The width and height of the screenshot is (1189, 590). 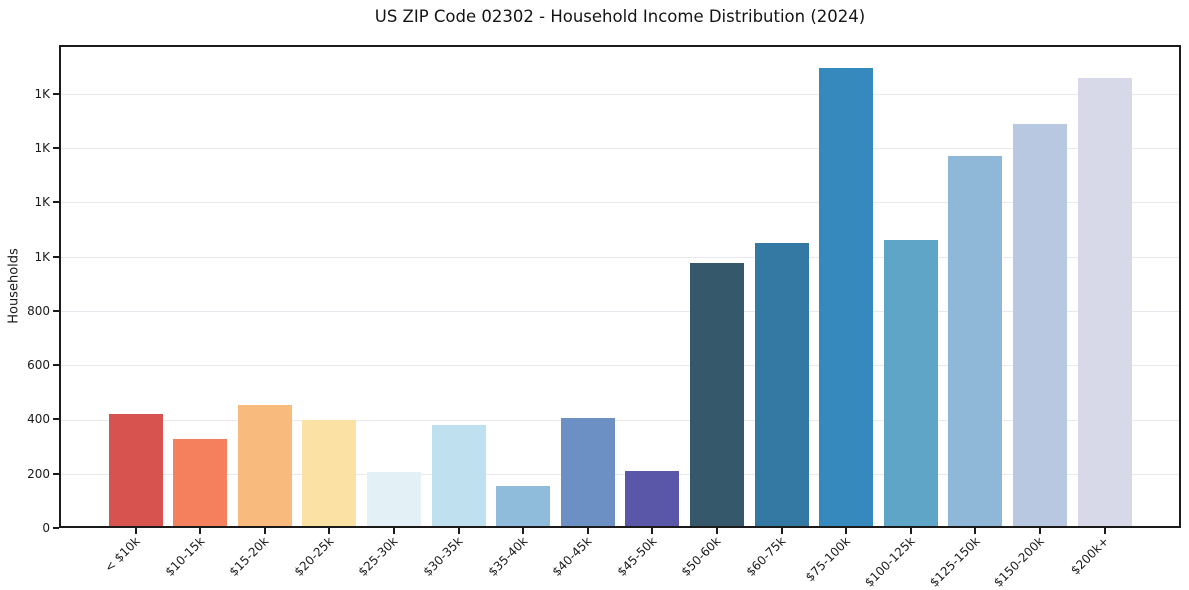 What do you see at coordinates (1089, 556) in the screenshot?
I see `x-tick-label: $200k+` at bounding box center [1089, 556].